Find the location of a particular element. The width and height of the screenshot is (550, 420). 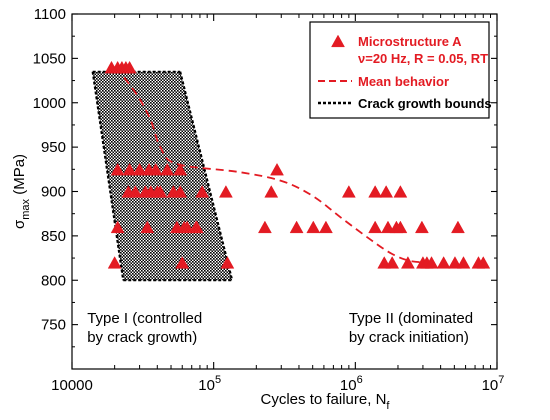

legend-label-mean: Mean behavior is located at coordinates (403, 81).